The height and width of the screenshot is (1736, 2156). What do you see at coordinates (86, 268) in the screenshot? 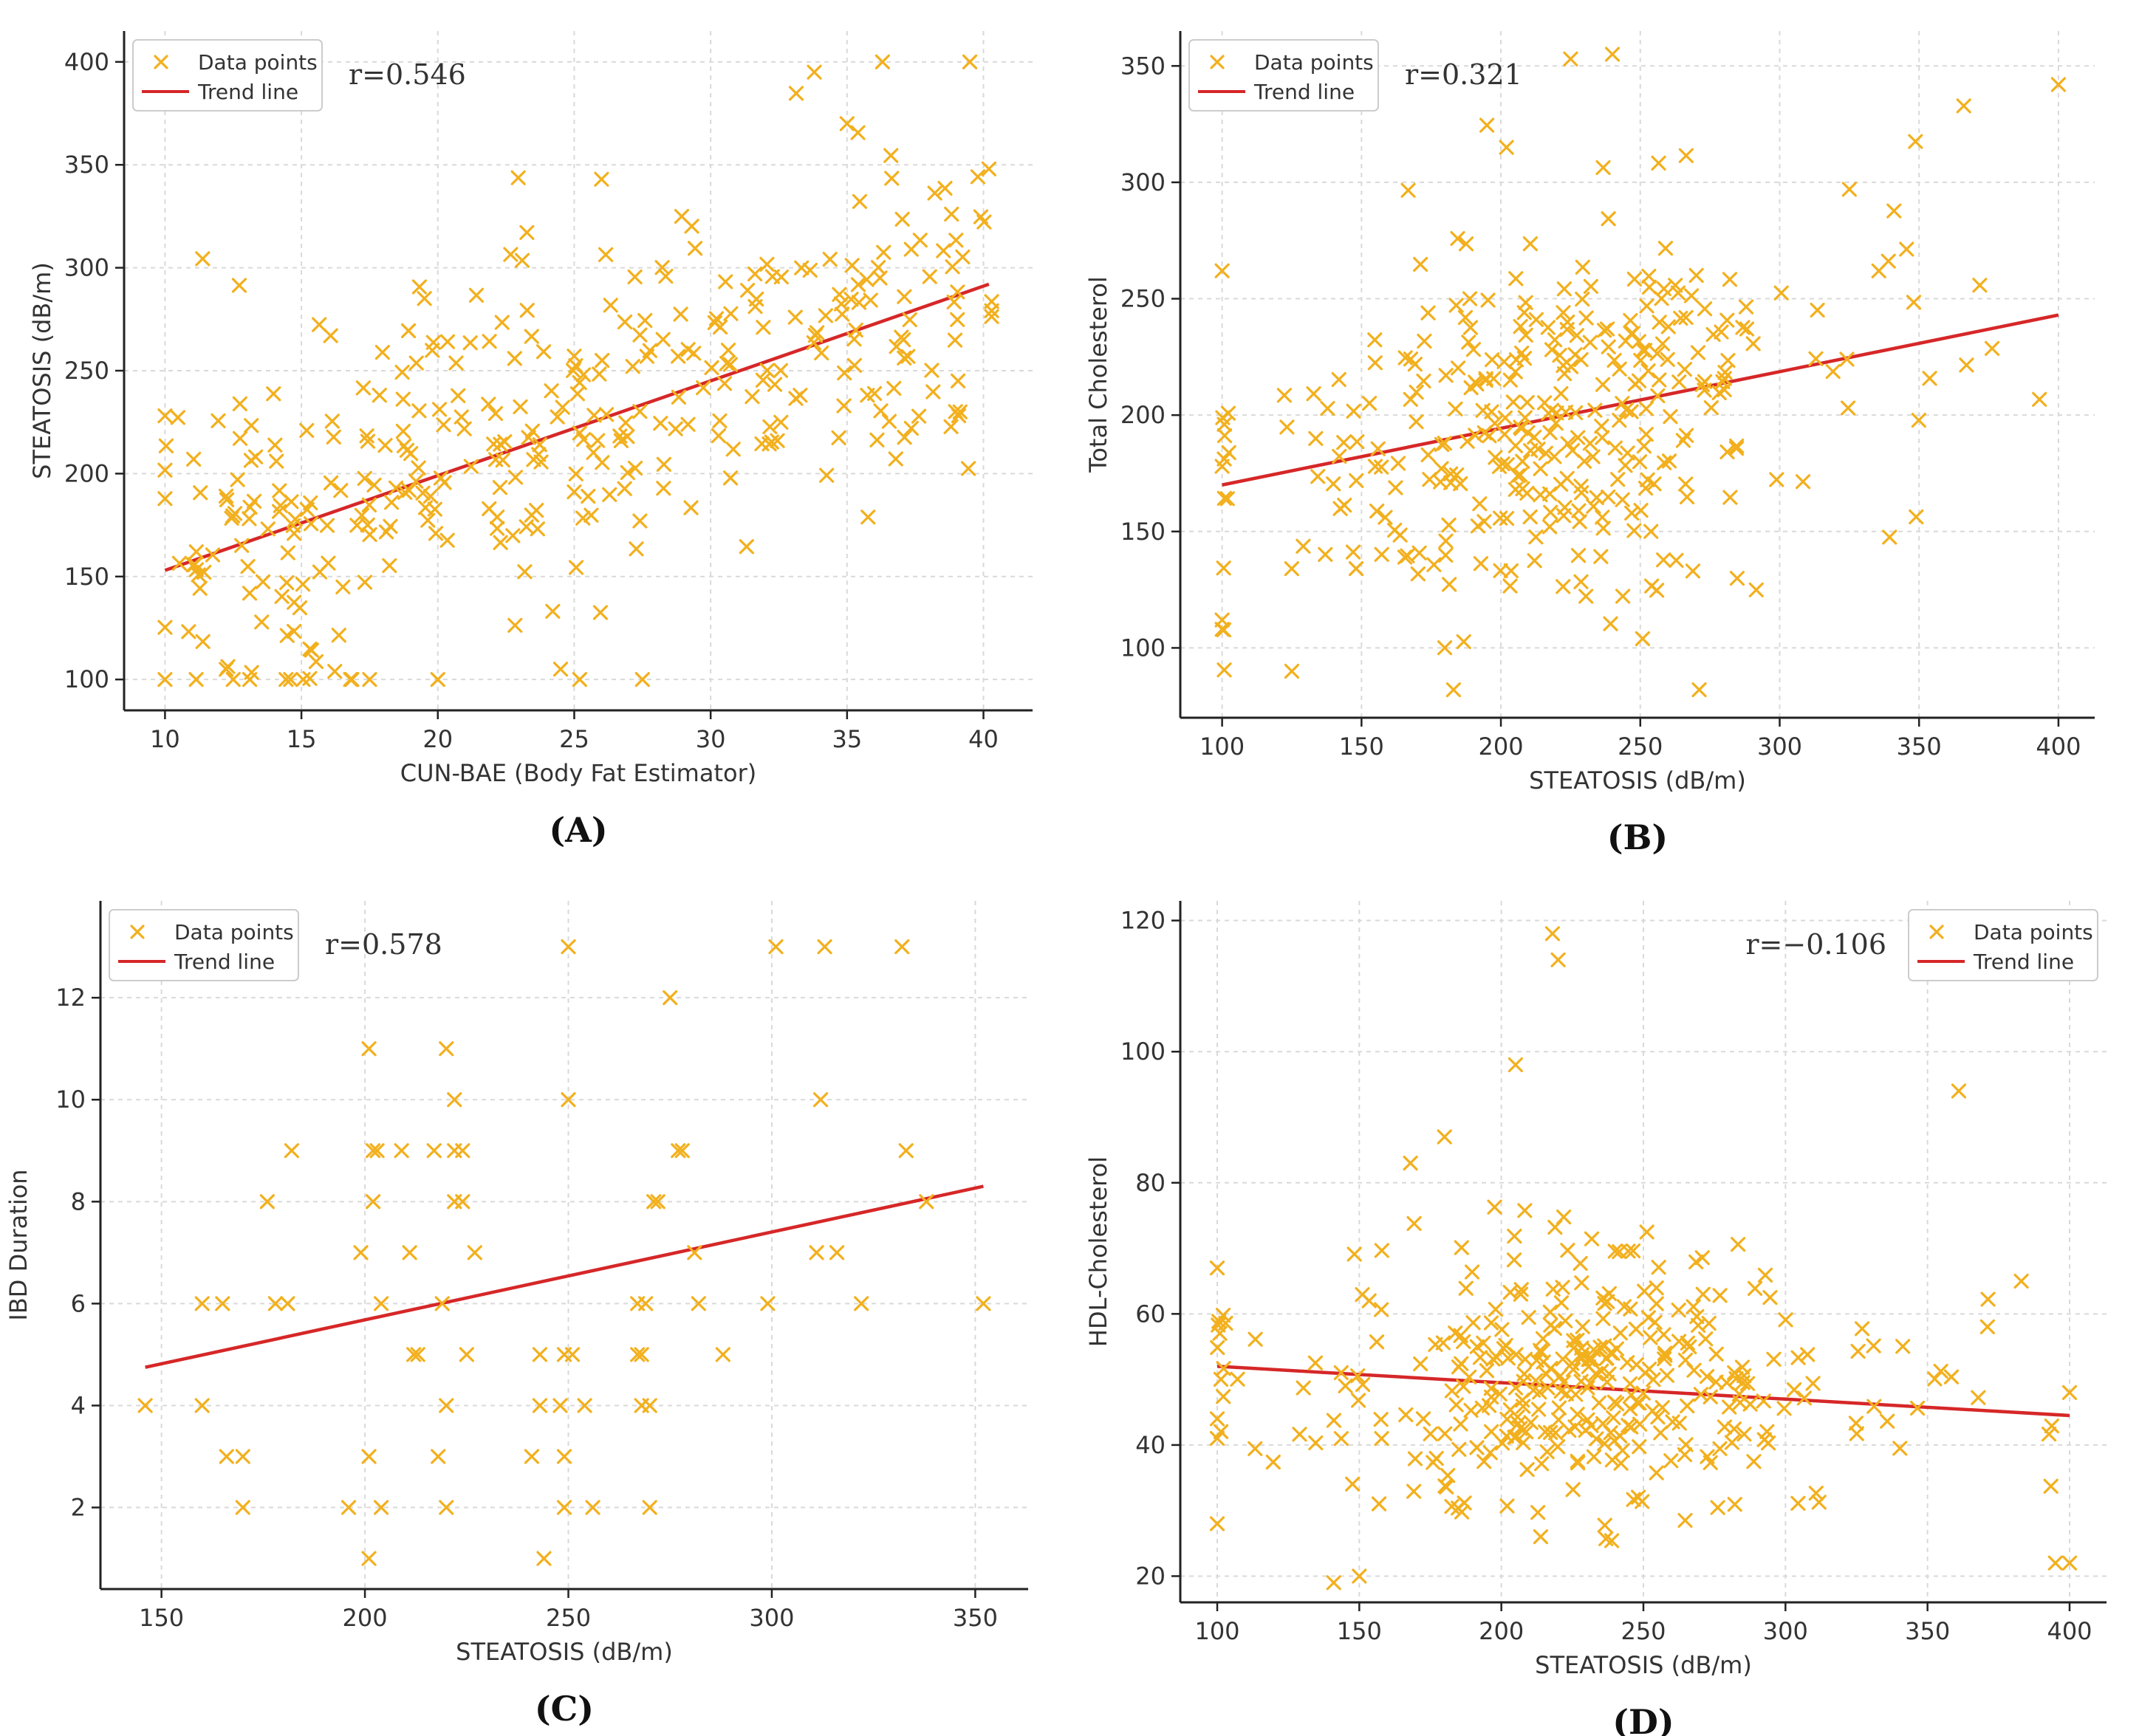
I see `y-tick-label: 300` at bounding box center [86, 268].